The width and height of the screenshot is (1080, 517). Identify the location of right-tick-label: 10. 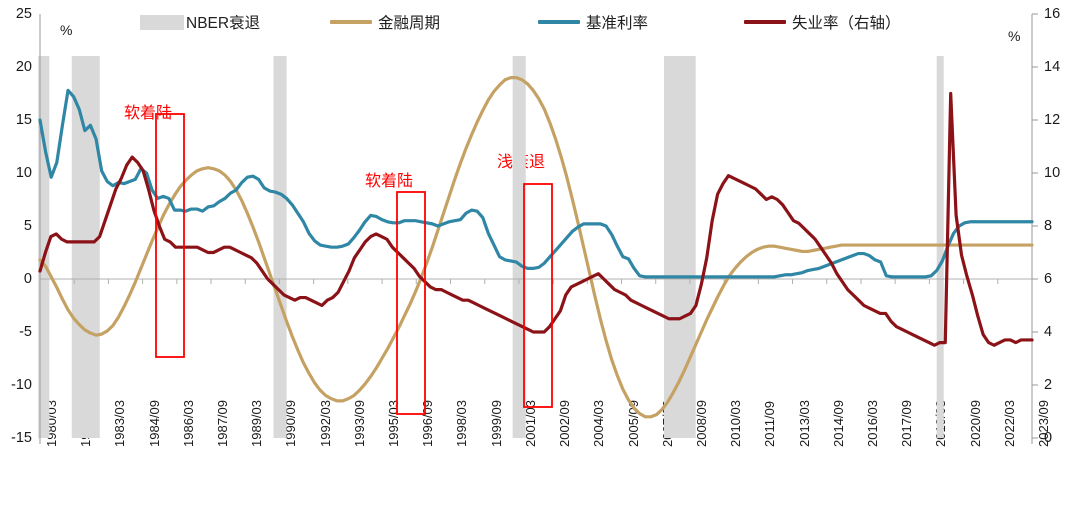
(1052, 173).